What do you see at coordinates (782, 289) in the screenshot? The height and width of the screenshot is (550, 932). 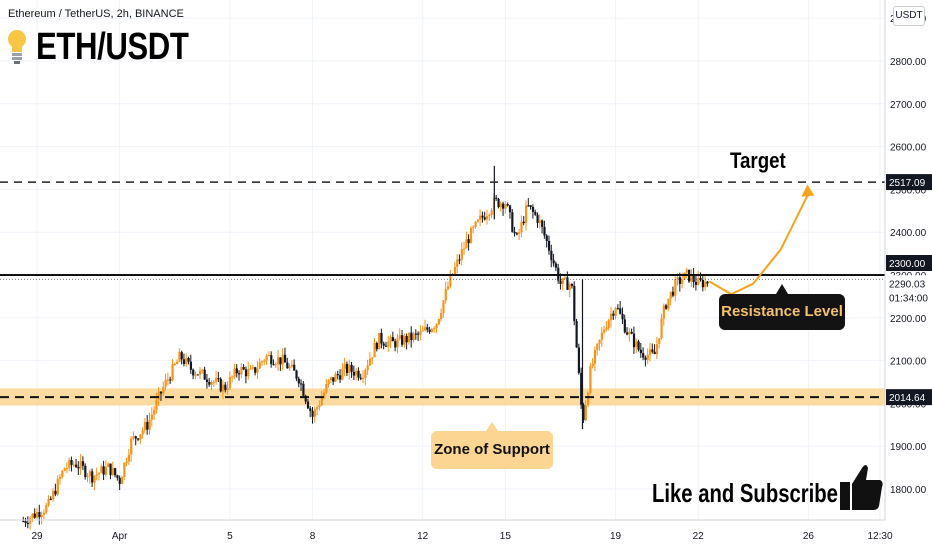 I see `resistance-pointer` at bounding box center [782, 289].